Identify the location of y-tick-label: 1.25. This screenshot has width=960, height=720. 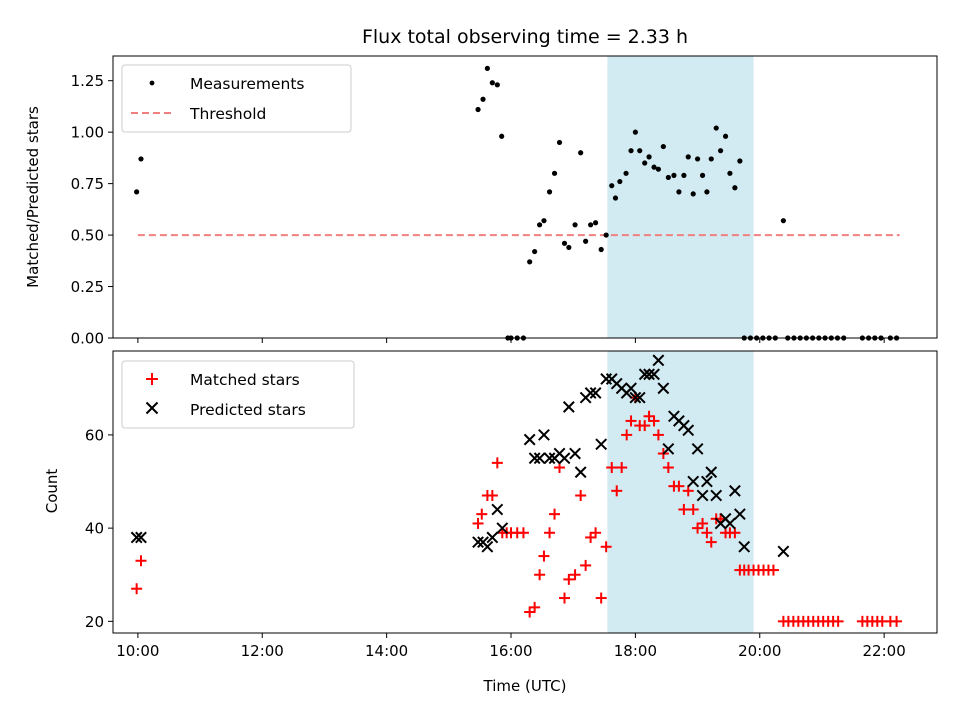
(87, 81).